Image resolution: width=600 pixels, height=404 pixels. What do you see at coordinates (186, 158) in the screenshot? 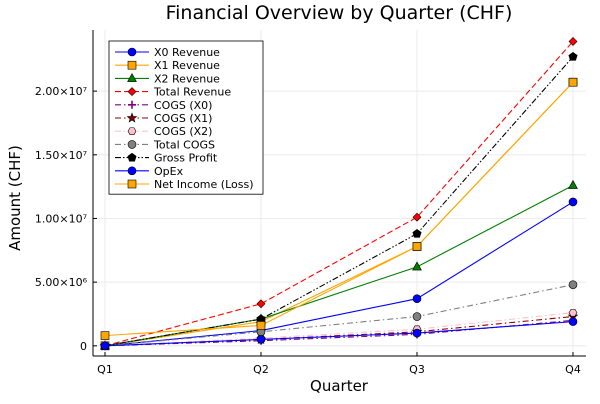
I see `legend-label: Gross Profit` at bounding box center [186, 158].